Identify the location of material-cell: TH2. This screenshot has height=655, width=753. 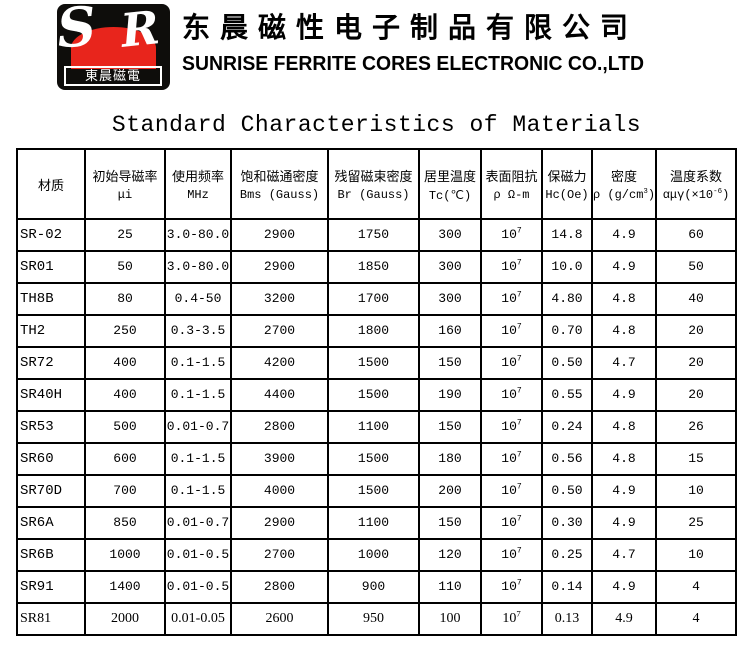
(51, 331).